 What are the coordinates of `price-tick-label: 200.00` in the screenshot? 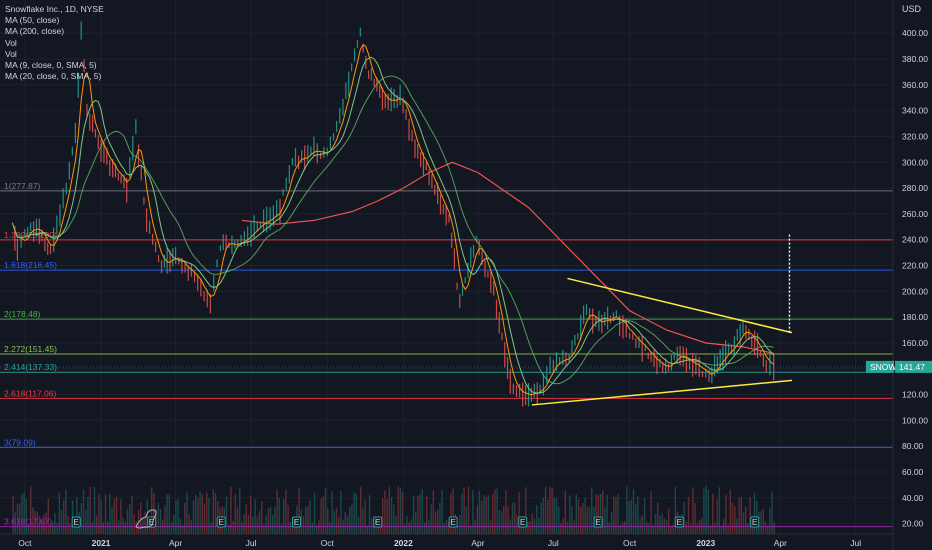 It's located at (915, 291).